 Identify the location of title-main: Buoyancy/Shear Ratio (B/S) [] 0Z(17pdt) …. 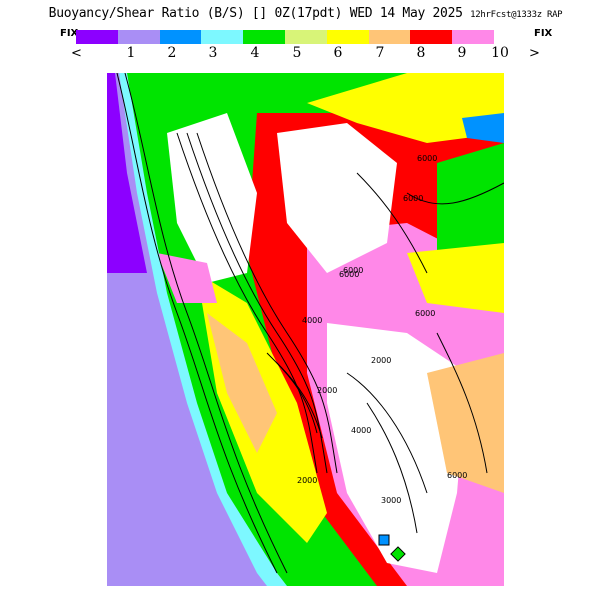
(255, 13).